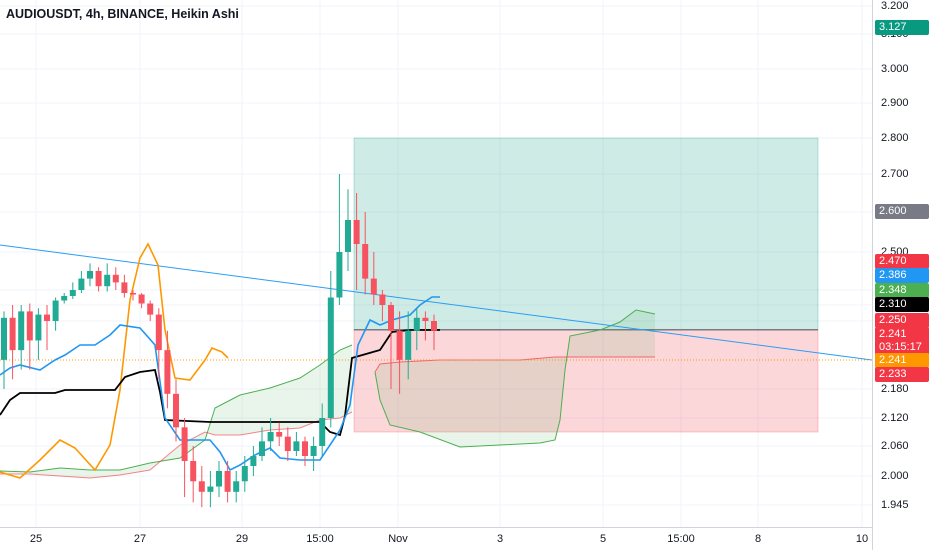  I want to click on time-tick-label: 5, so click(603, 539).